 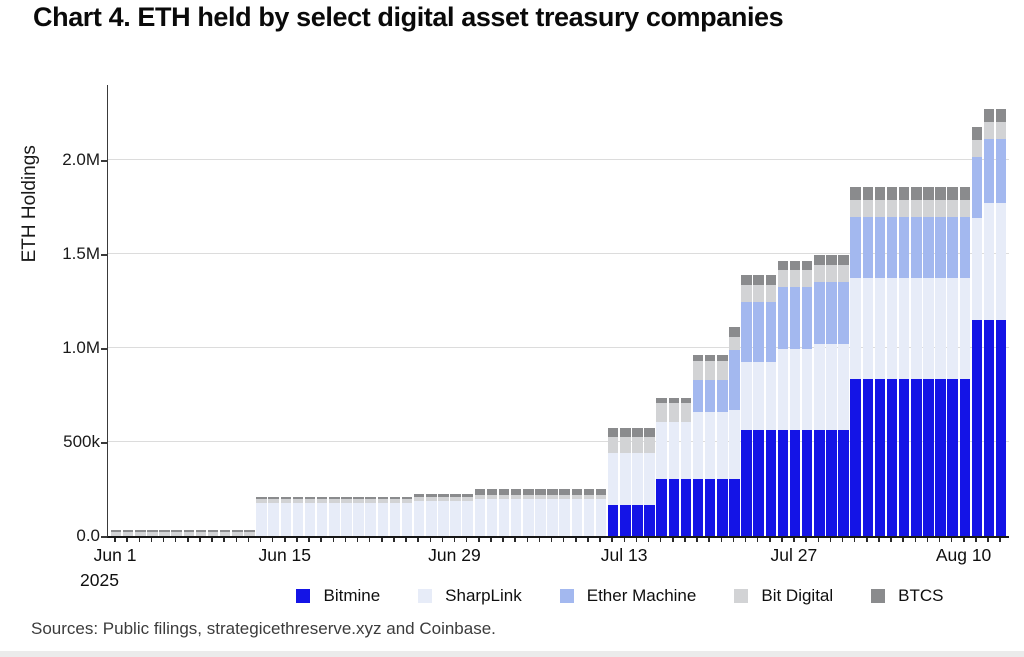 I want to click on legend-item-btcs: BTCS, so click(x=907, y=596).